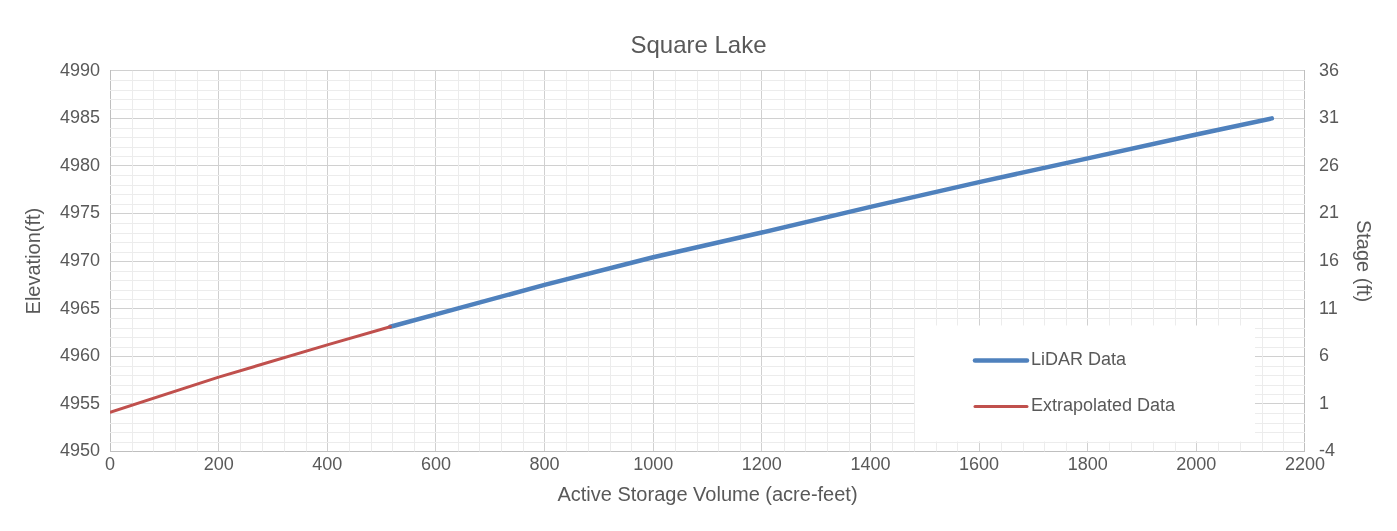 This screenshot has width=1397, height=531. I want to click on x-tick-label: 600, so click(435, 464).